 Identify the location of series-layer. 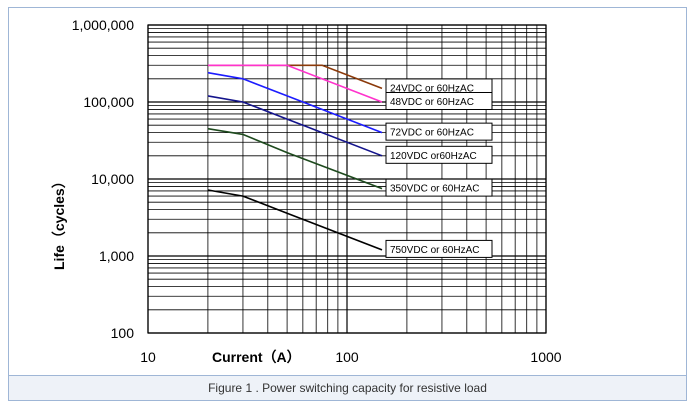
(295, 157).